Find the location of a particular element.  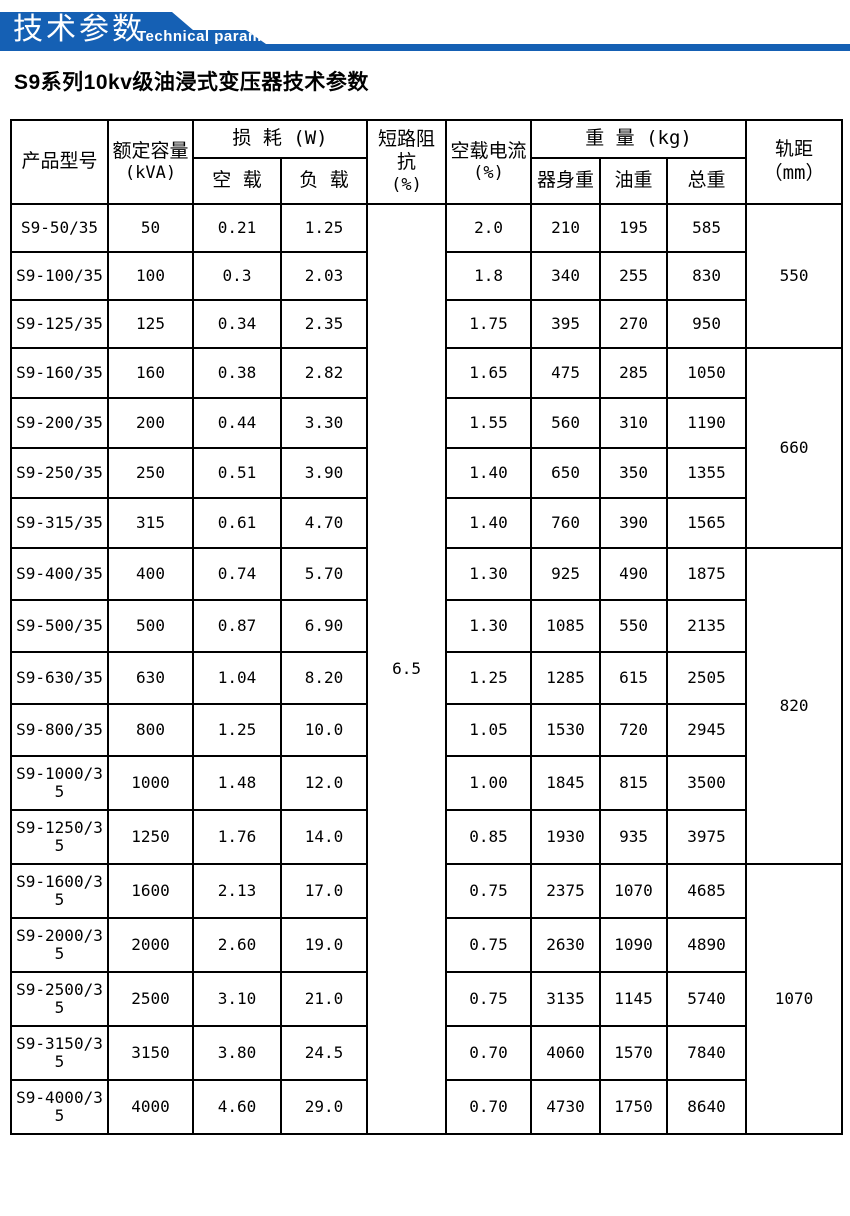

cell-product-model: S9-500/35 is located at coordinates (59, 626).